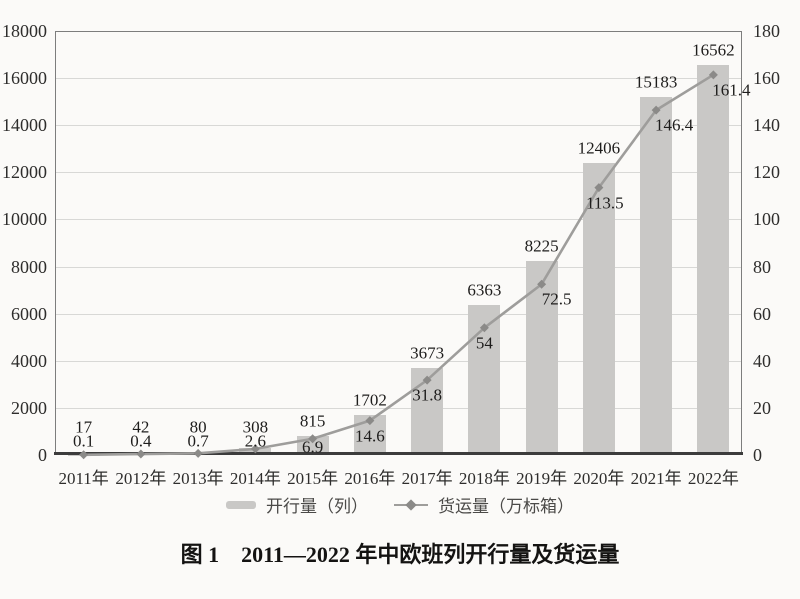  What do you see at coordinates (141, 441) in the screenshot?
I see `line-value-label-2012年: 0.4` at bounding box center [141, 441].